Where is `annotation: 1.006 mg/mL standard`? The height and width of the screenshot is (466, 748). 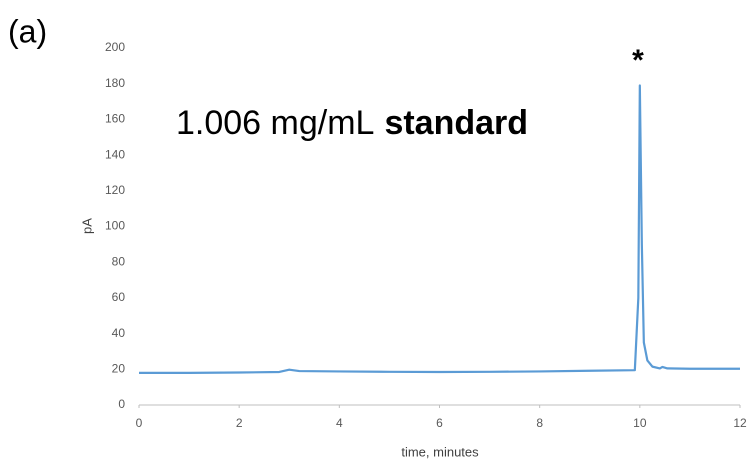 annotation: 1.006 mg/mL standard is located at coordinates (352, 123).